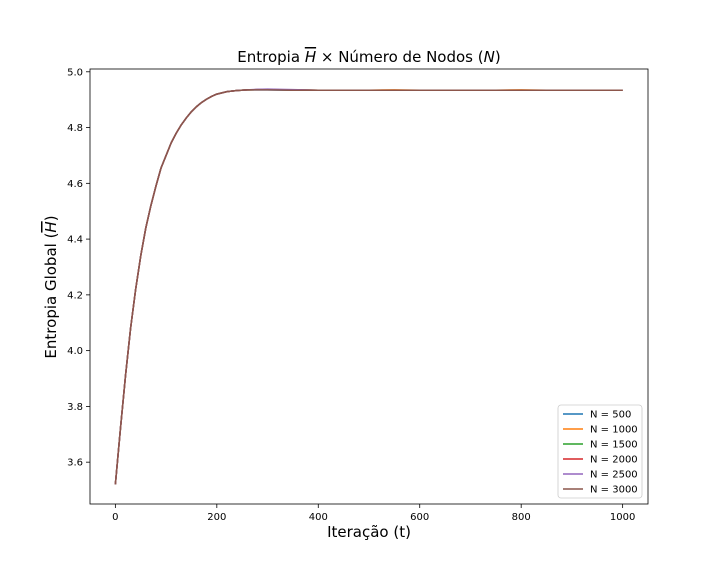 The height and width of the screenshot is (576, 720). What do you see at coordinates (115, 517) in the screenshot?
I see `x-tick-label: 0` at bounding box center [115, 517].